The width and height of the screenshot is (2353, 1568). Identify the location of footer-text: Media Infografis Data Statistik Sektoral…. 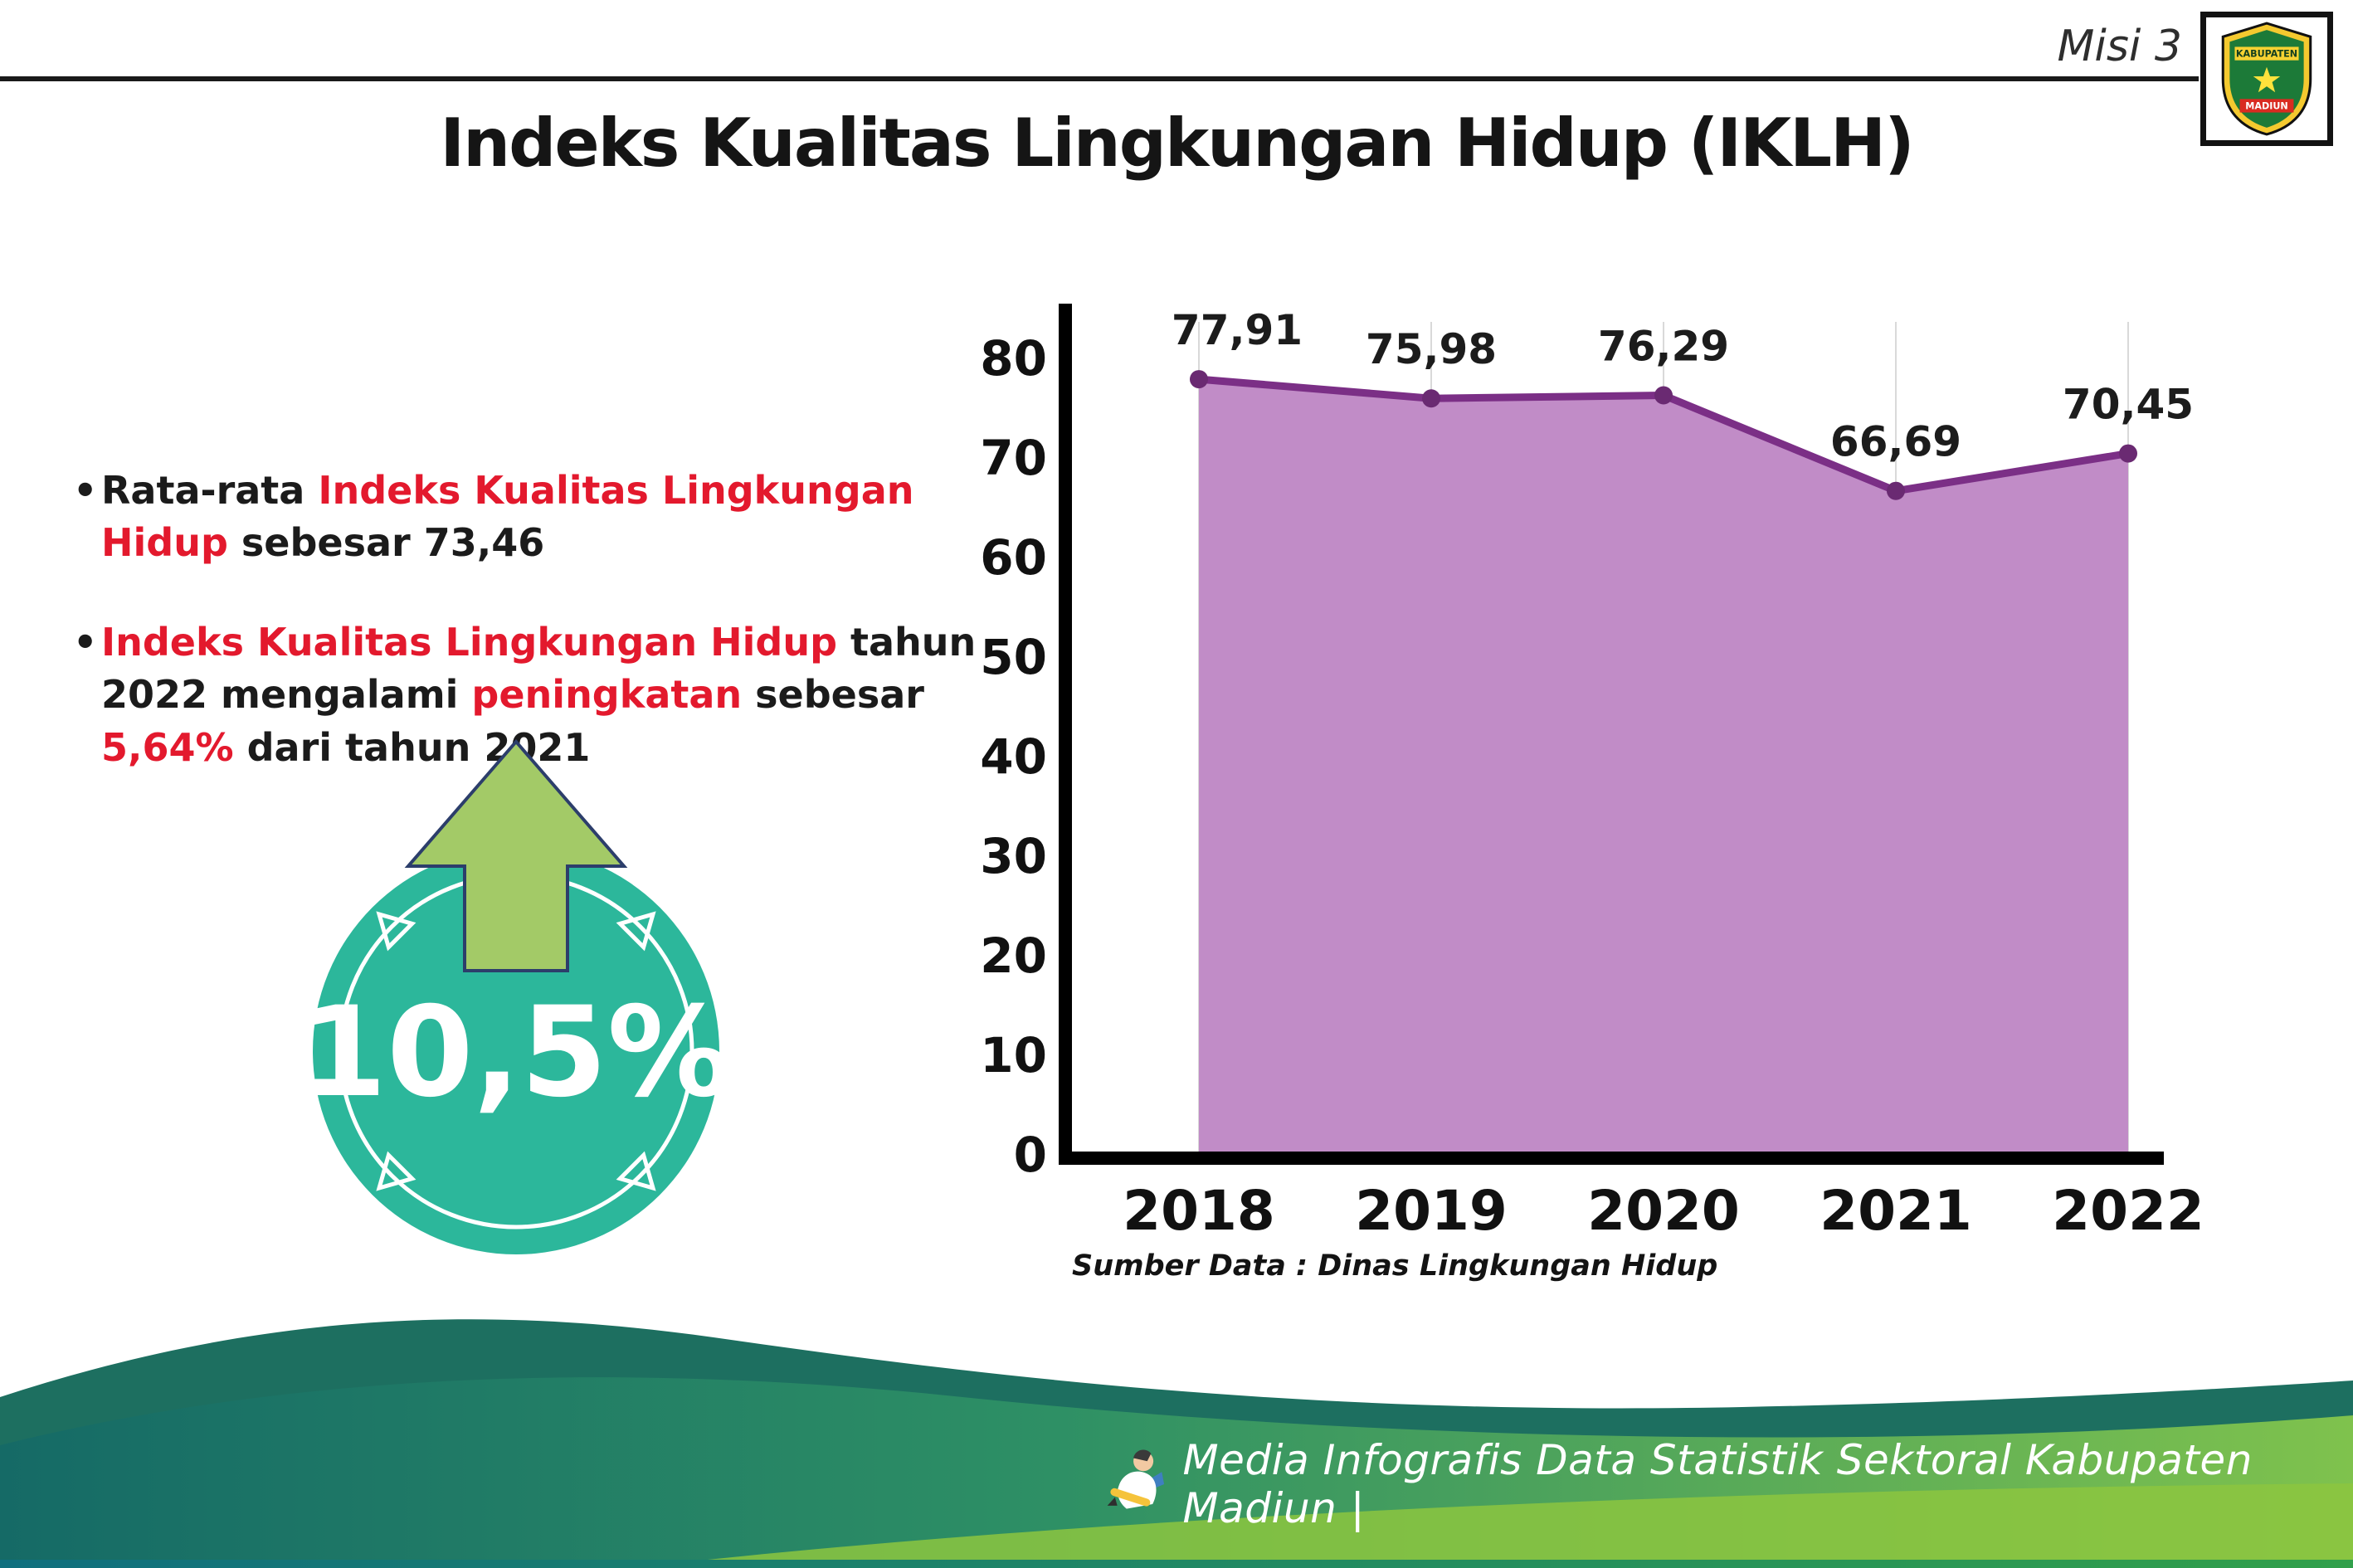
(1717, 1484).